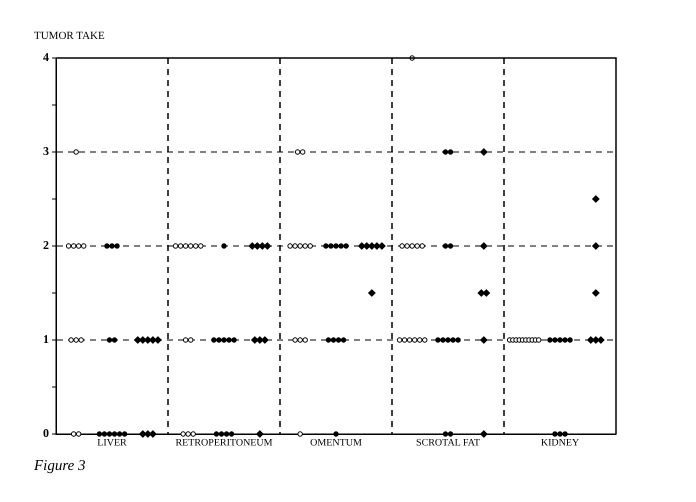 The width and height of the screenshot is (696, 502). What do you see at coordinates (46, 245) in the screenshot?
I see `y-tick-label: 2` at bounding box center [46, 245].